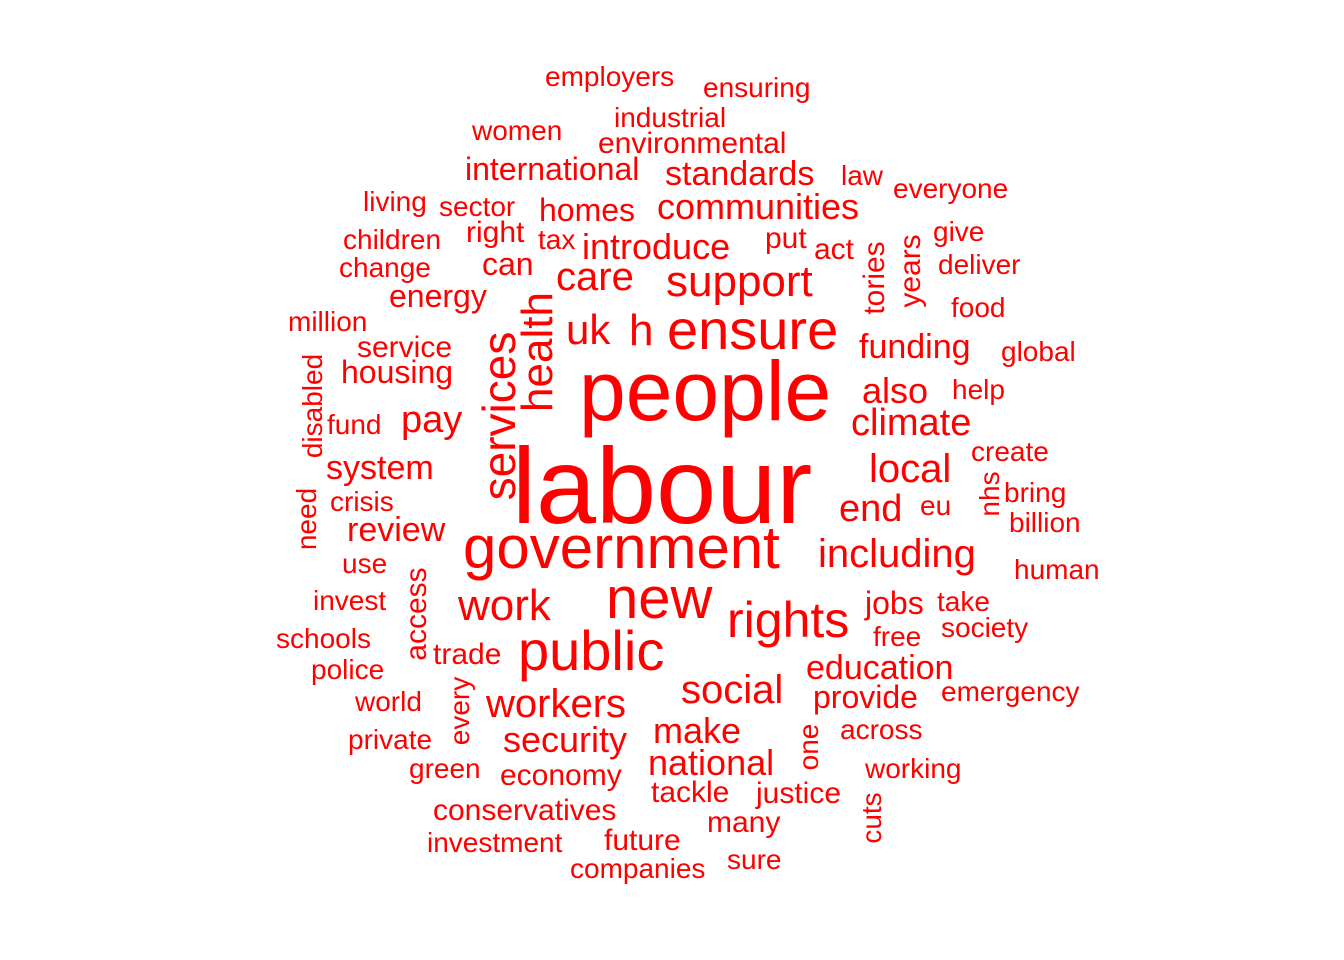  I want to click on word-across: across, so click(881, 729).